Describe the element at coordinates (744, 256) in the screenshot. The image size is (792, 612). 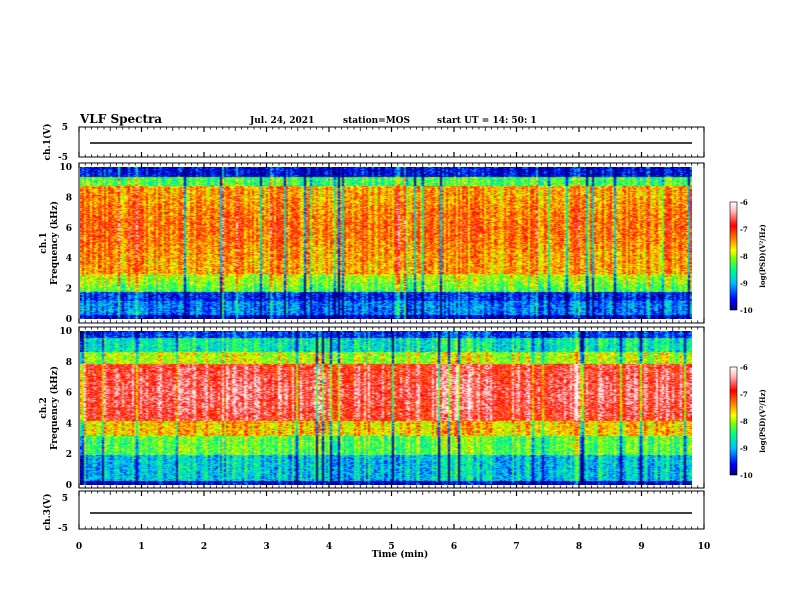
I see `cb1-tick-m8: -8` at that location.